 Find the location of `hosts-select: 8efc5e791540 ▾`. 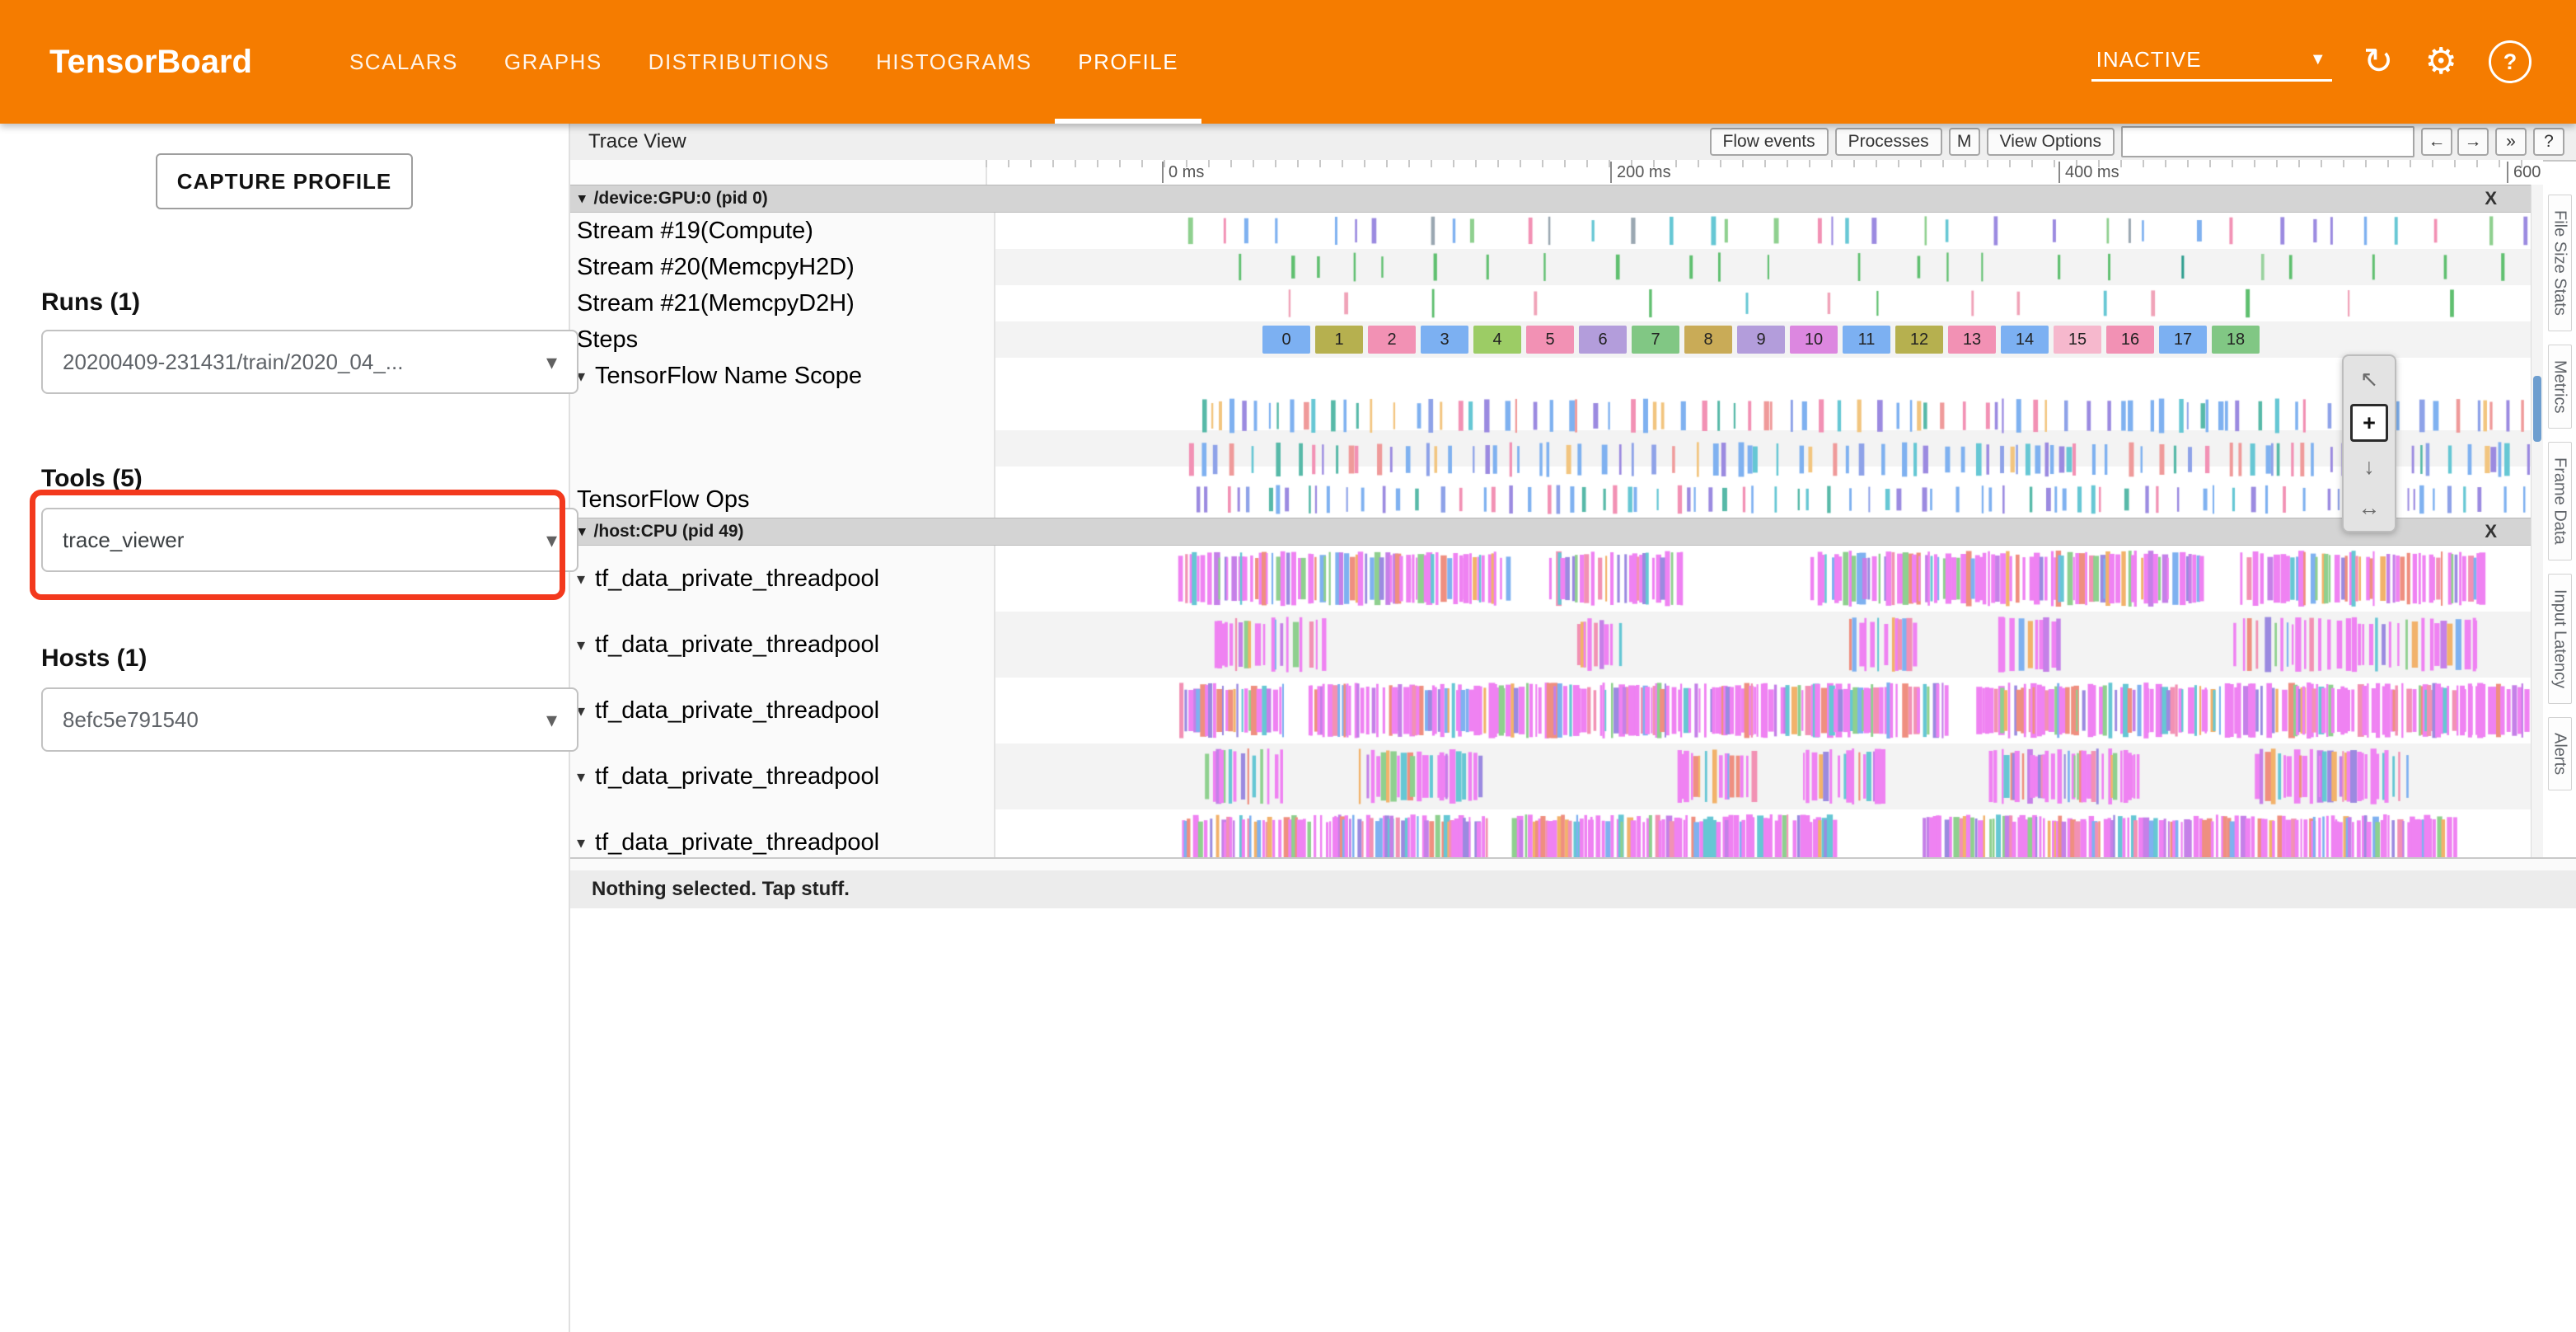

hosts-select: 8efc5e791540 ▾ is located at coordinates (309, 719).